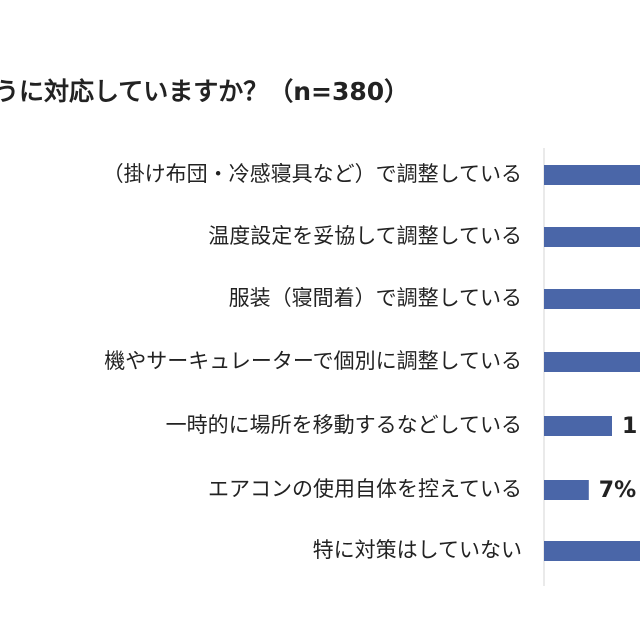  What do you see at coordinates (313, 361) in the screenshot?
I see `category-label: 機やサーキュレーターで個別に調整している` at bounding box center [313, 361].